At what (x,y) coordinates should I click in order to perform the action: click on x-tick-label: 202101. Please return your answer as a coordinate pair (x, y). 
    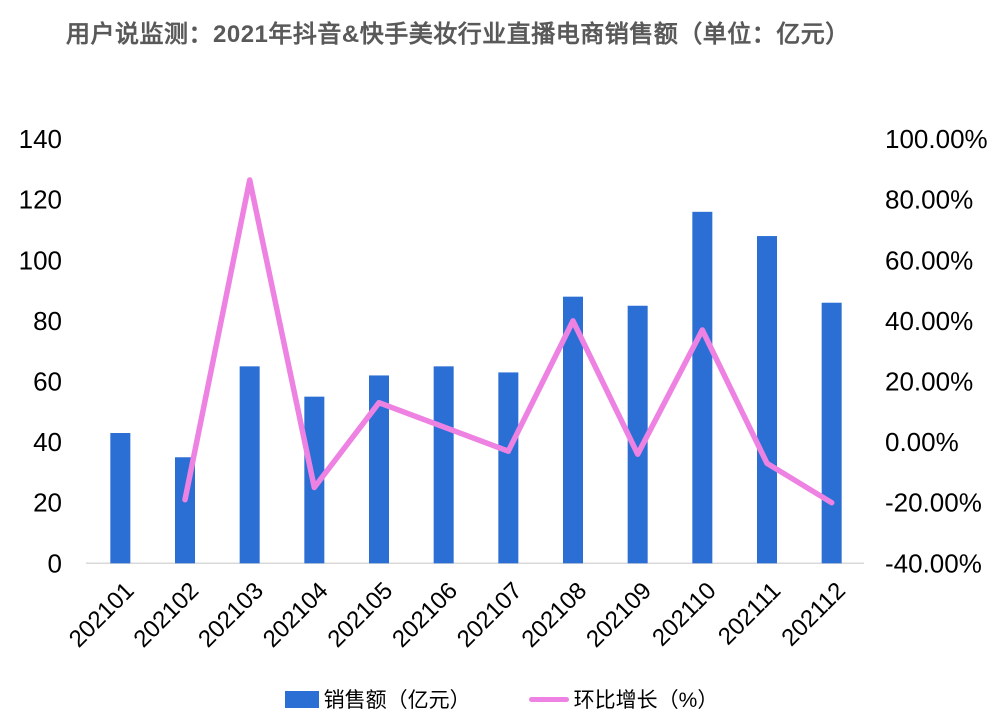
    Looking at the image, I should click on (102, 615).